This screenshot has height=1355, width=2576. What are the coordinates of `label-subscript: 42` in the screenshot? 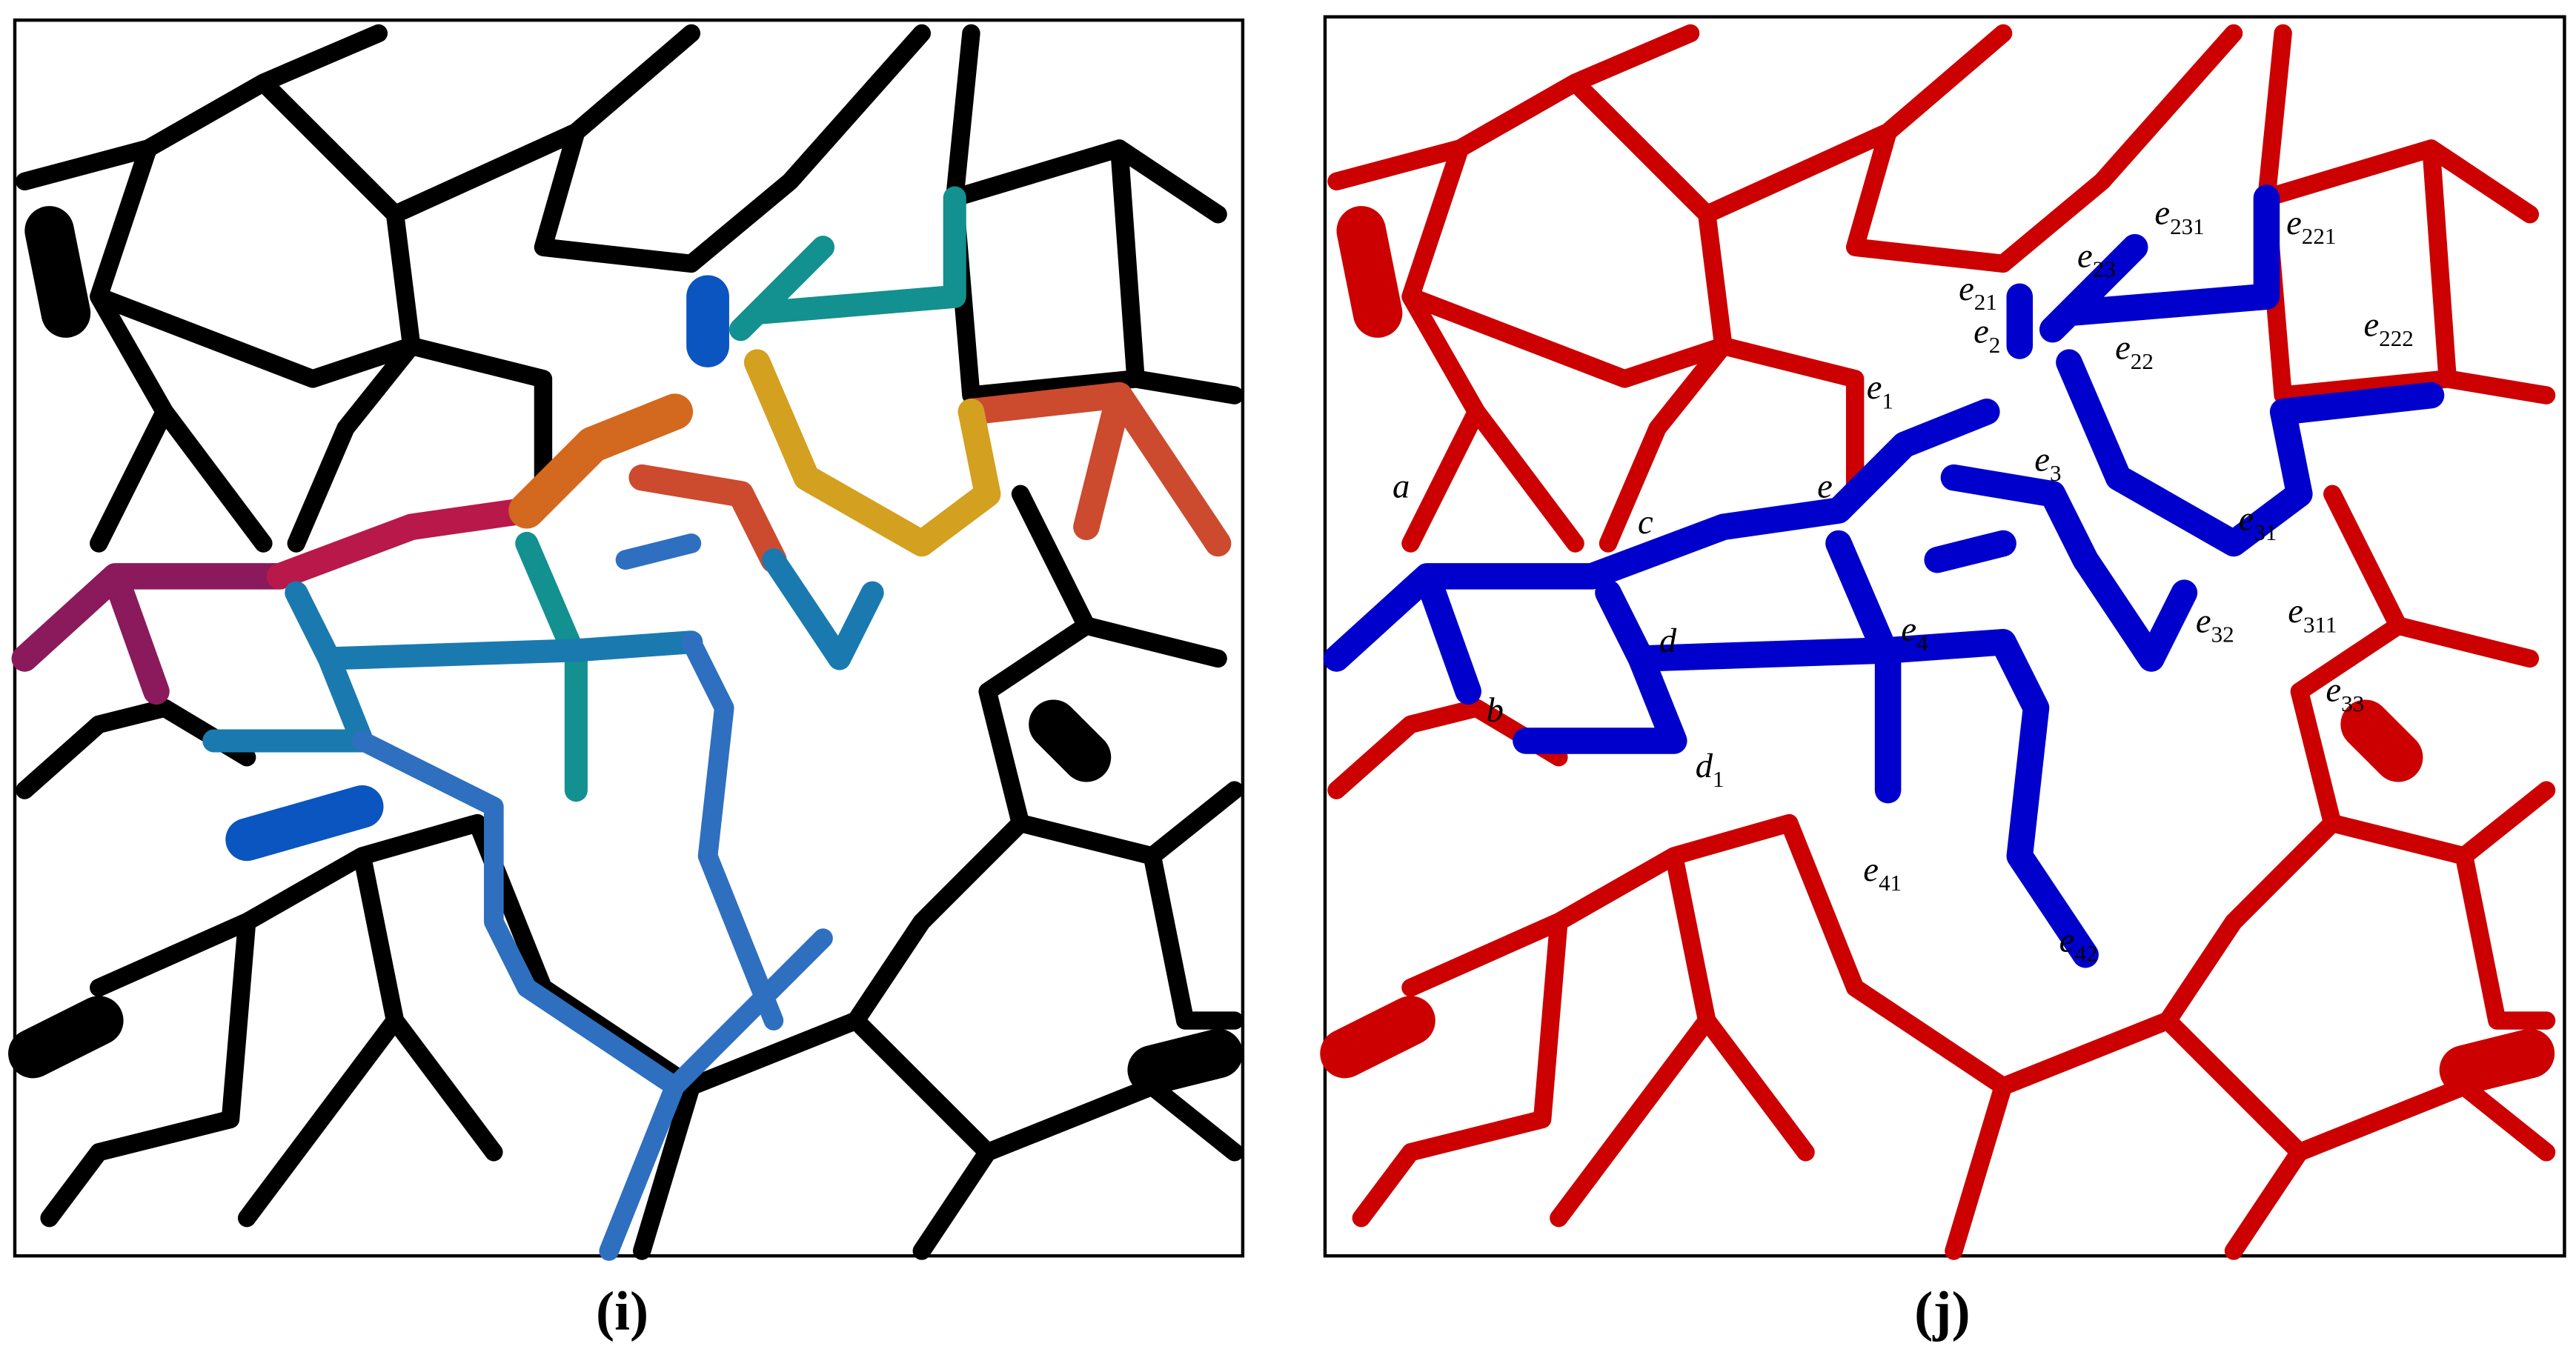 It's located at (2085, 954).